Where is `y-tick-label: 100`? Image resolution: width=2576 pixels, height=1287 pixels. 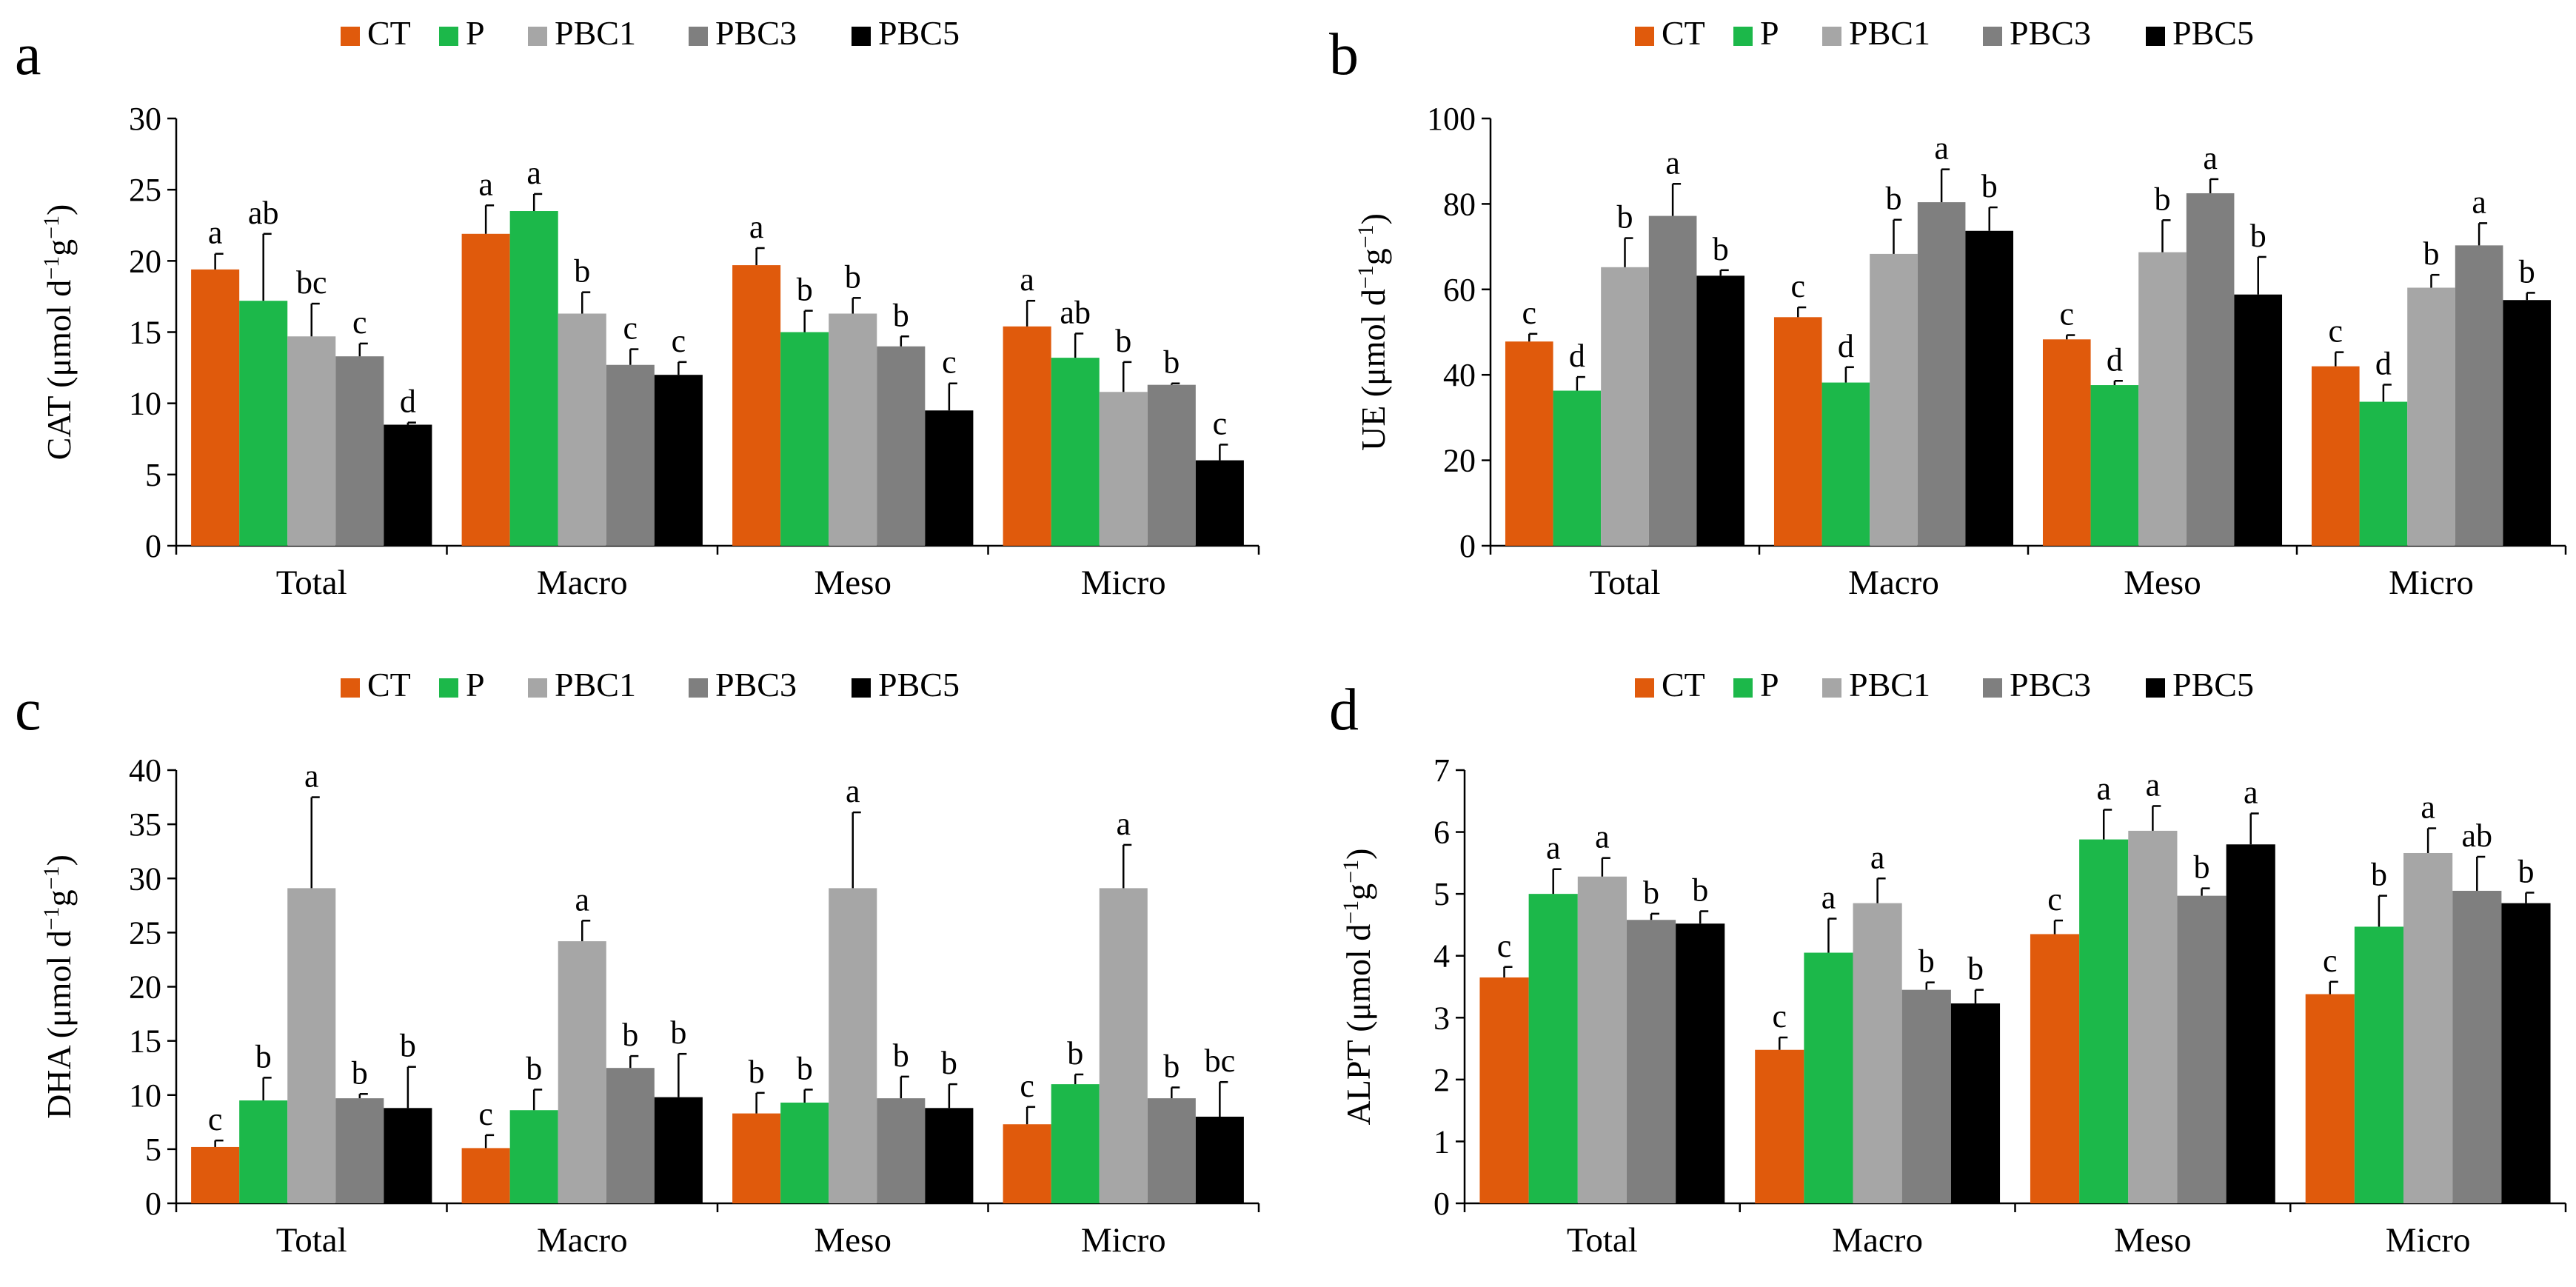 y-tick-label: 100 is located at coordinates (1451, 119).